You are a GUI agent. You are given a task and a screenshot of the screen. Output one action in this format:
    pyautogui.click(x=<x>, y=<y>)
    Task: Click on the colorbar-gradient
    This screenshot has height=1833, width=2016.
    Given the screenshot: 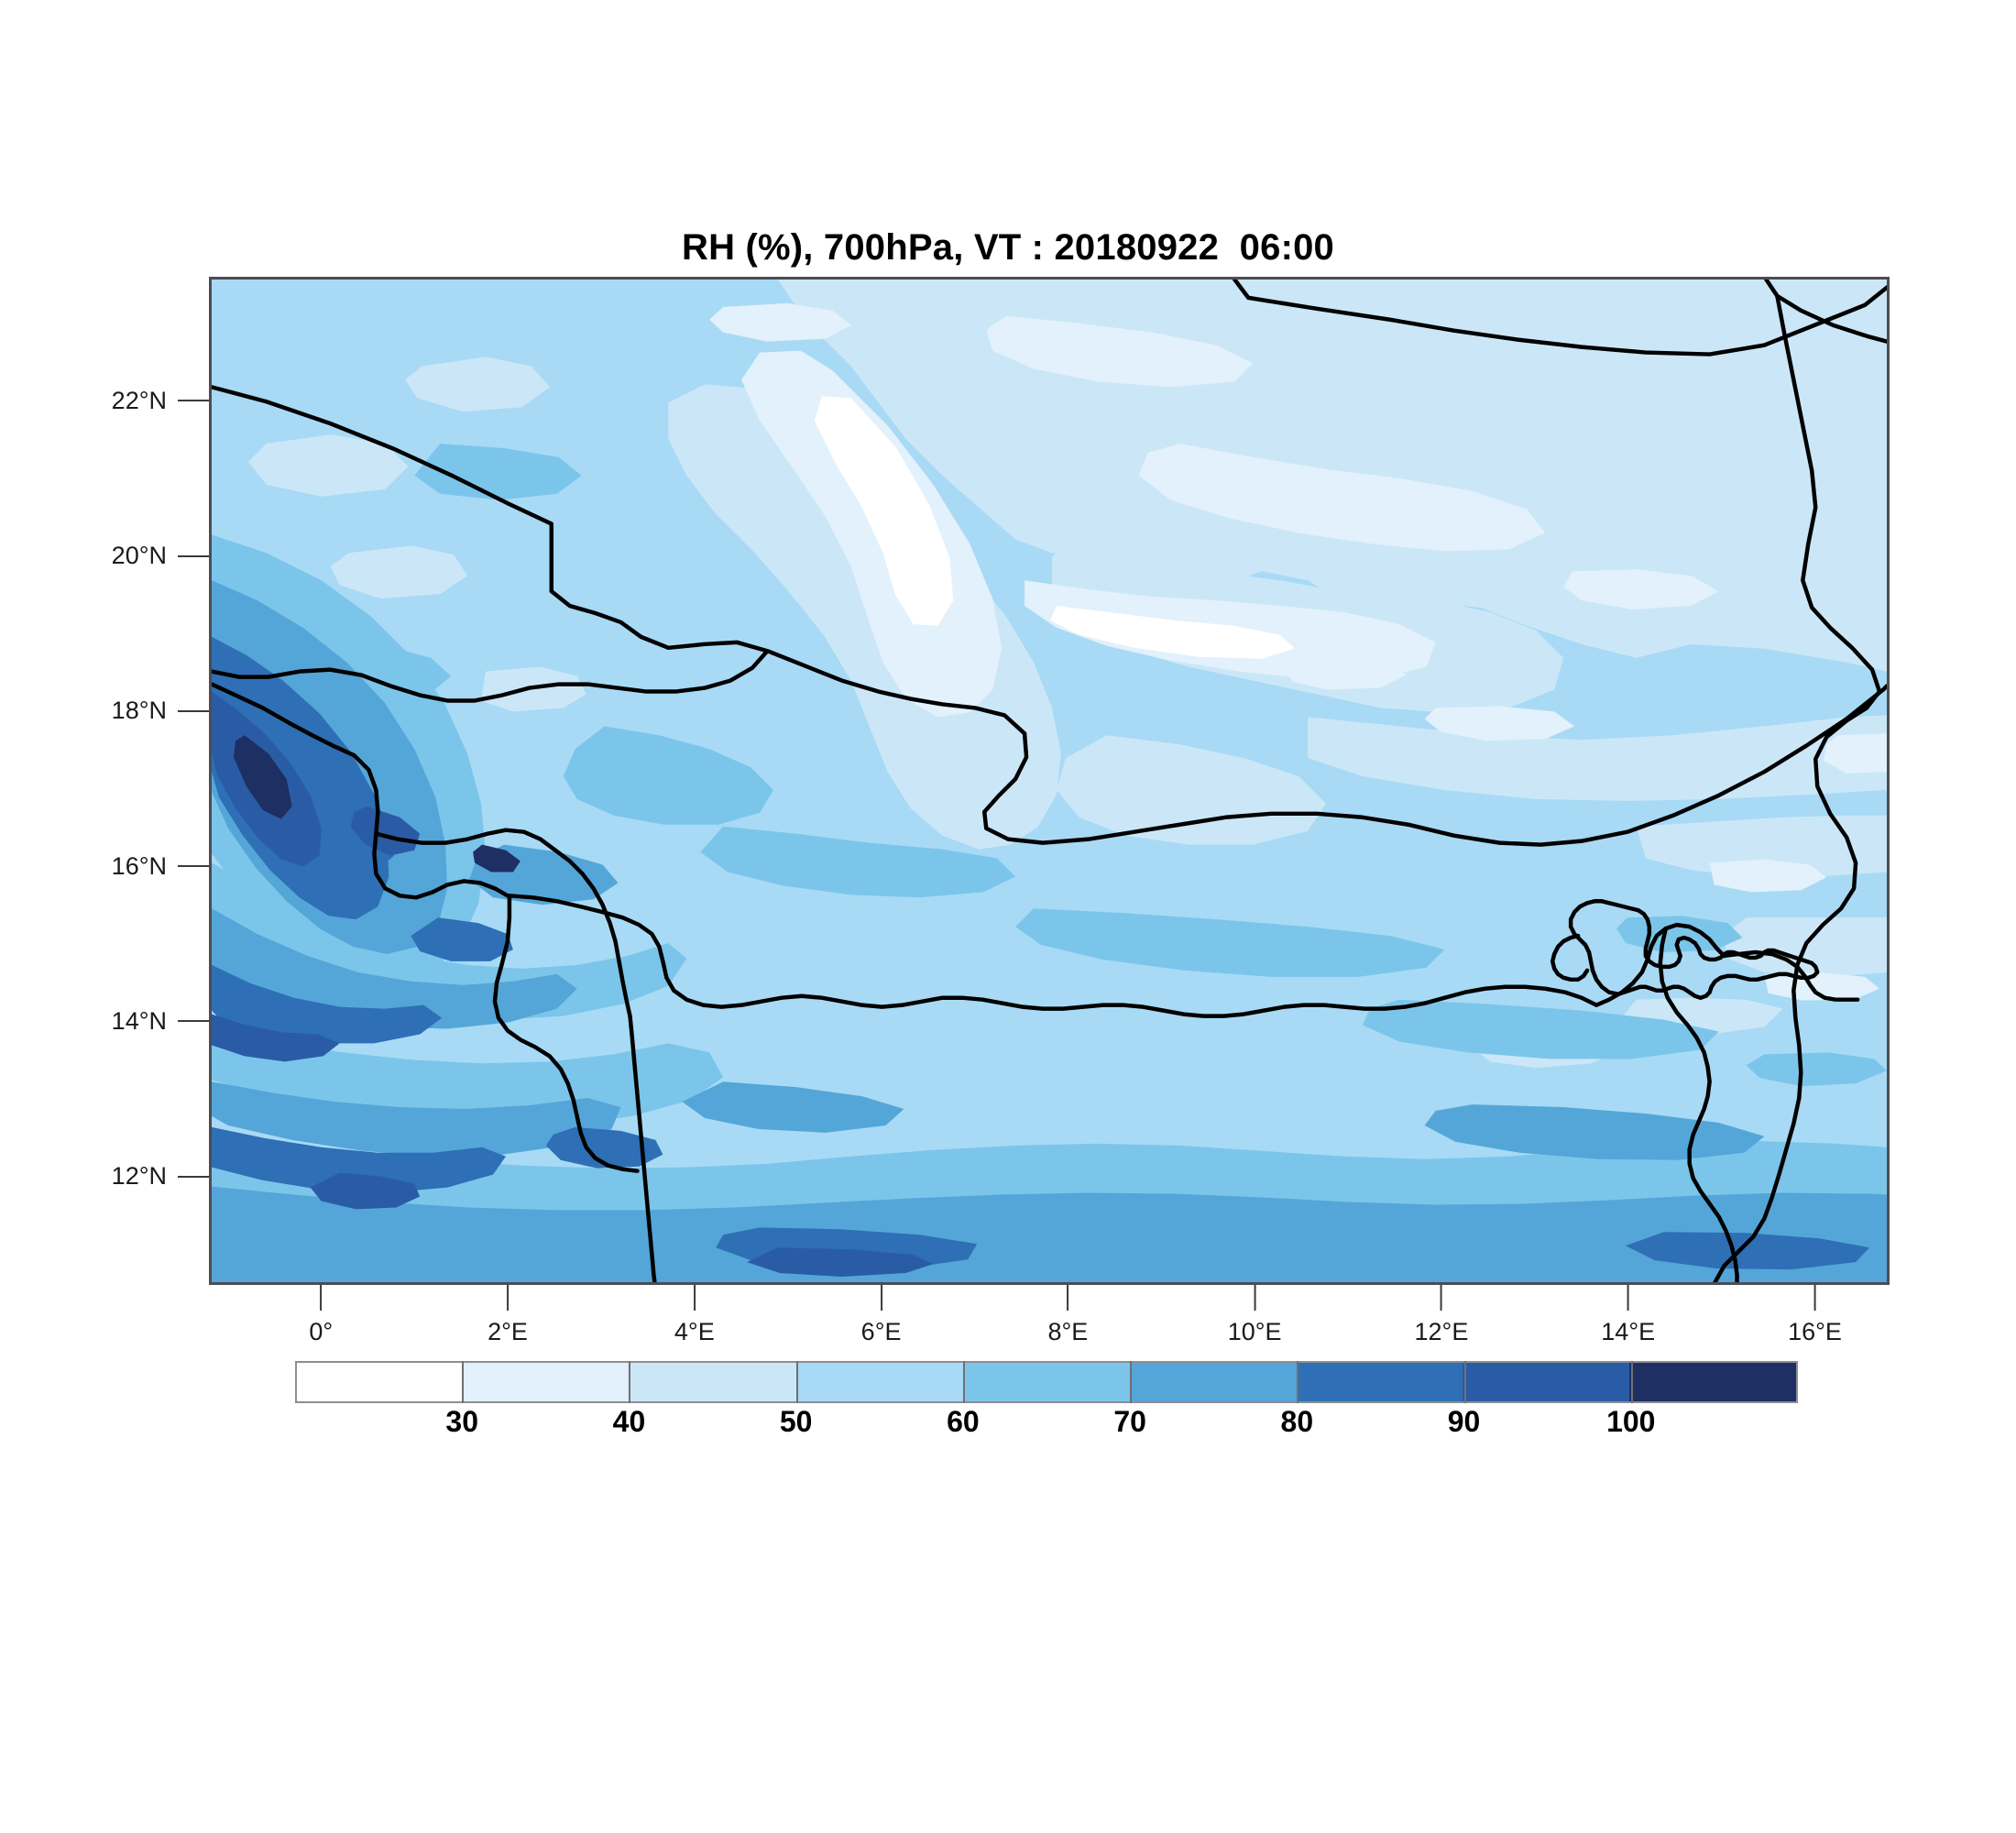 What is the action you would take?
    pyautogui.click(x=1046, y=1382)
    